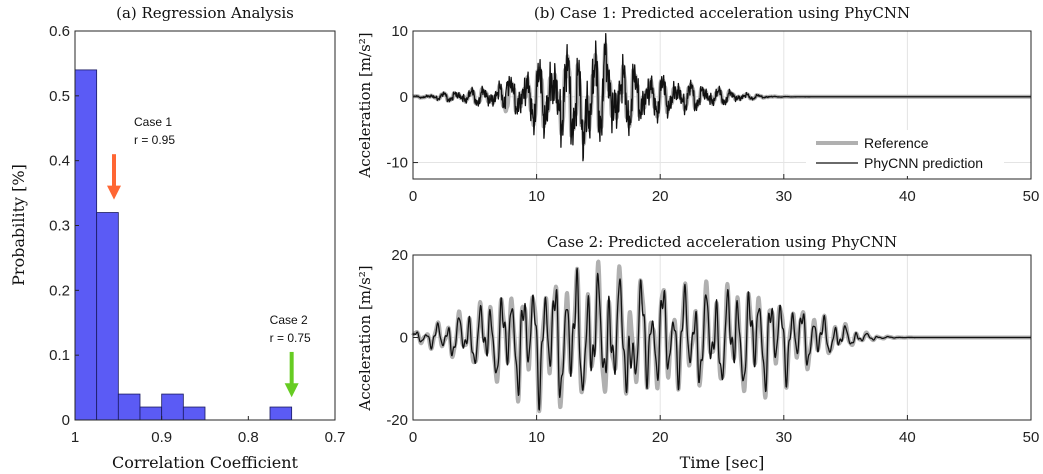 The width and height of the screenshot is (1043, 474). What do you see at coordinates (335, 437) in the screenshot?
I see `x-tick-label: 0.7` at bounding box center [335, 437].